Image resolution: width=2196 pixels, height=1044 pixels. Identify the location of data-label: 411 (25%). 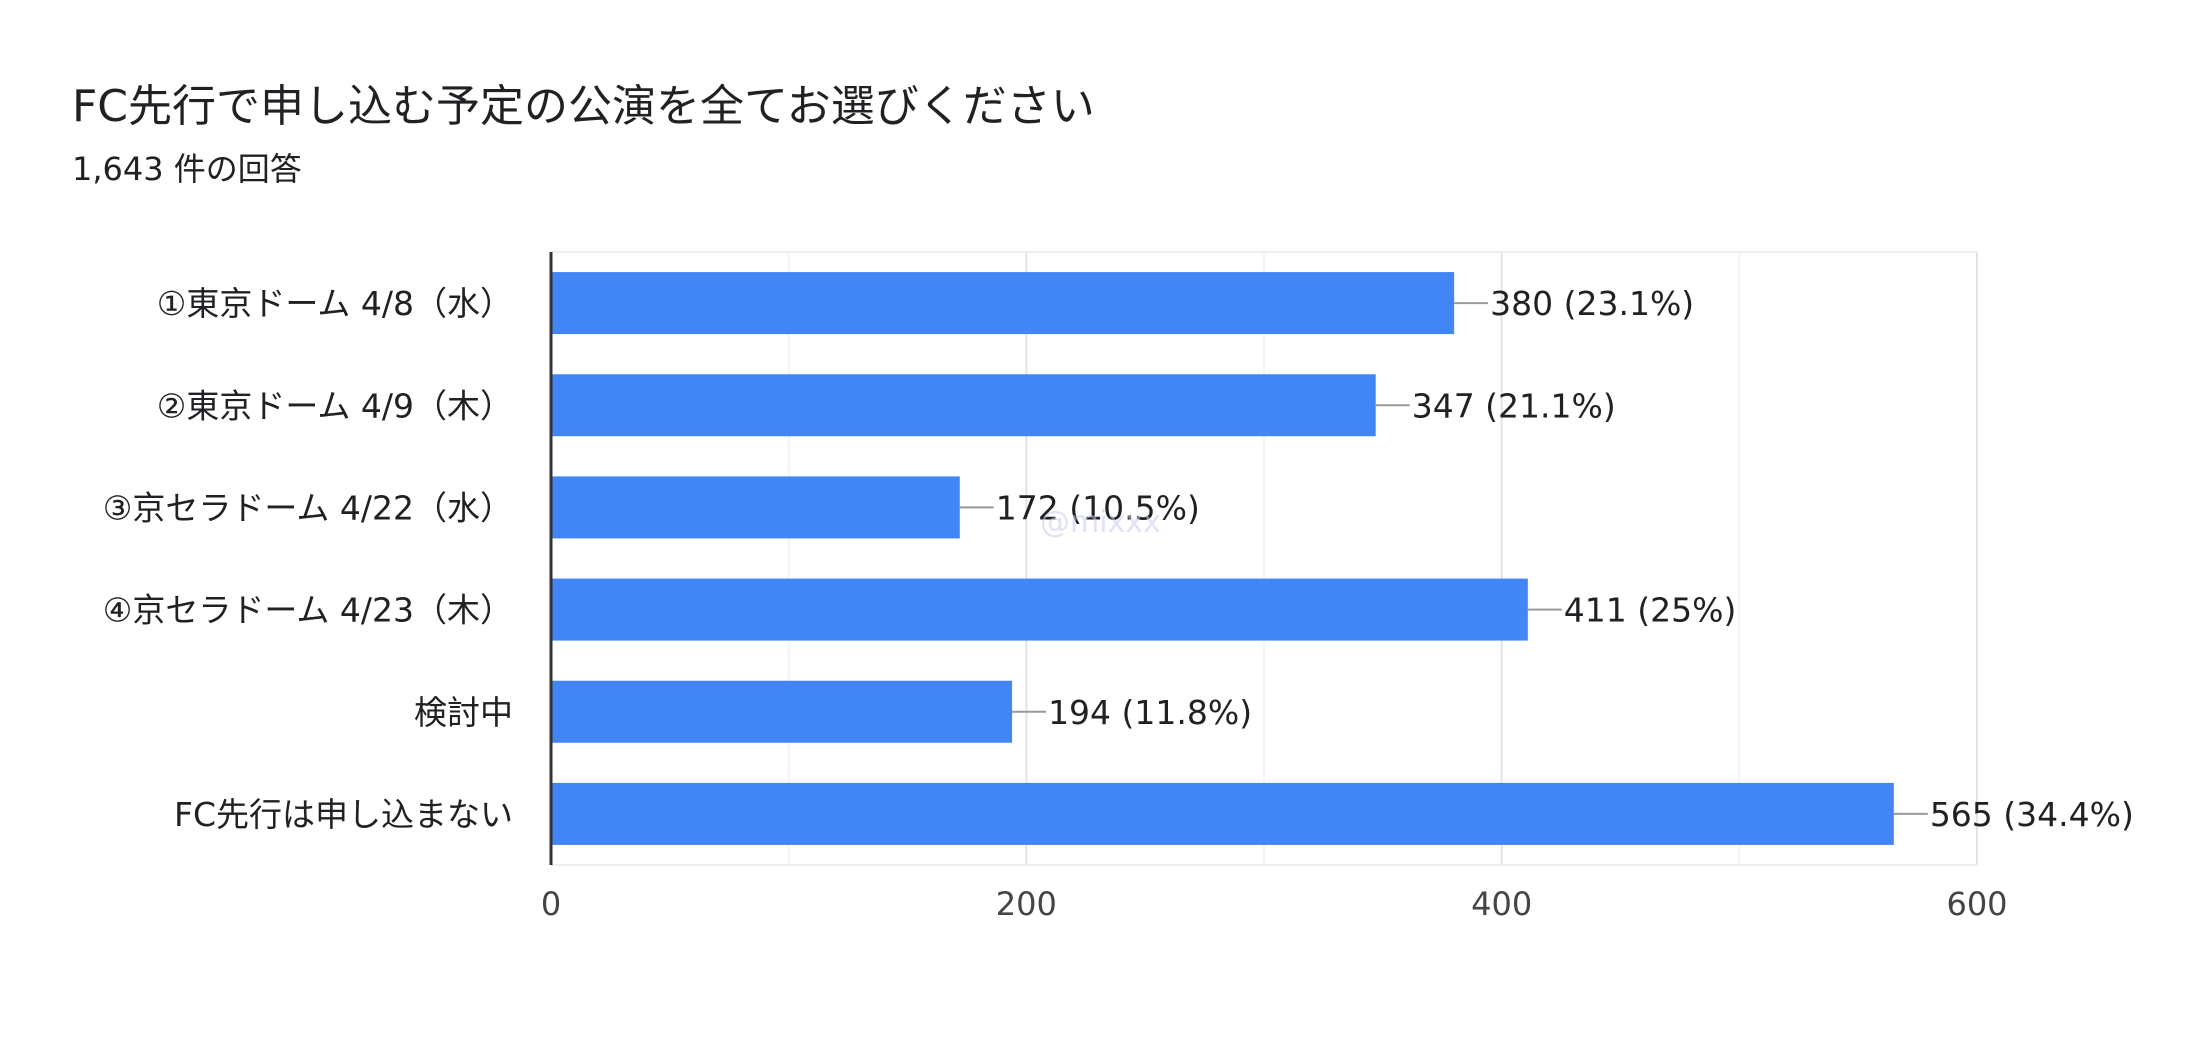
(1650, 610).